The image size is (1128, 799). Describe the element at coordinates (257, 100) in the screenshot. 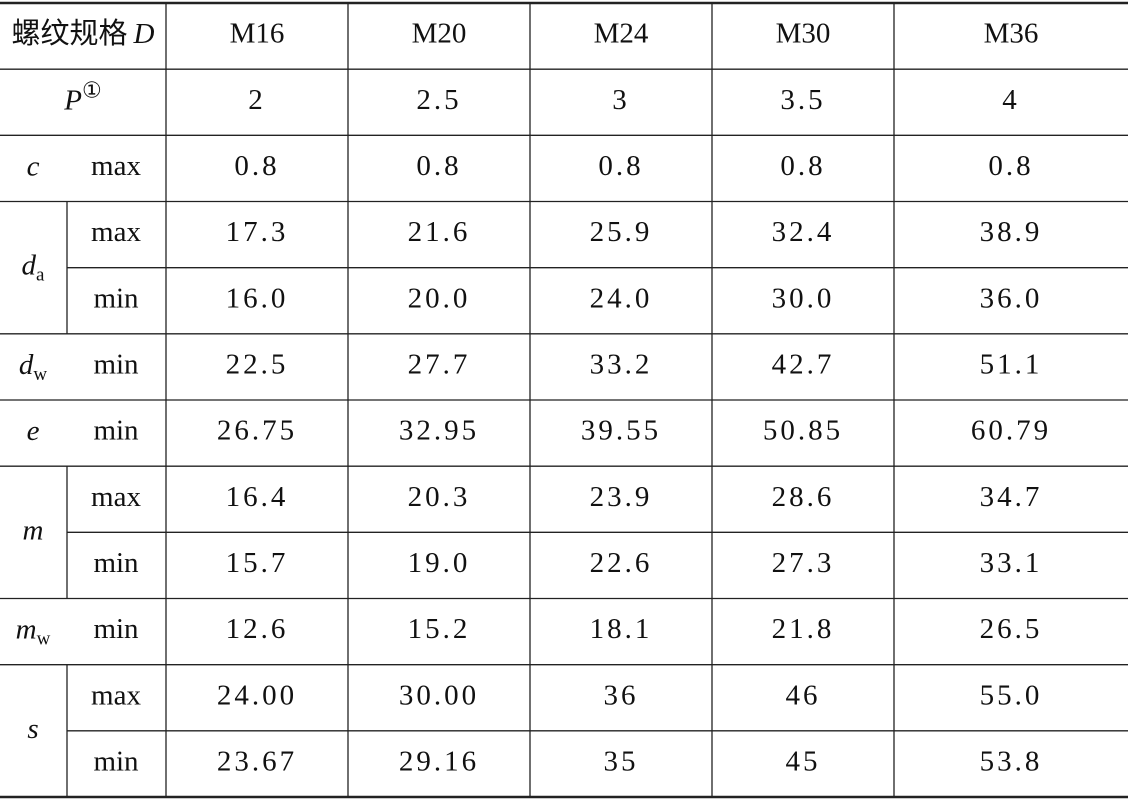

I see `cell: 2` at that location.